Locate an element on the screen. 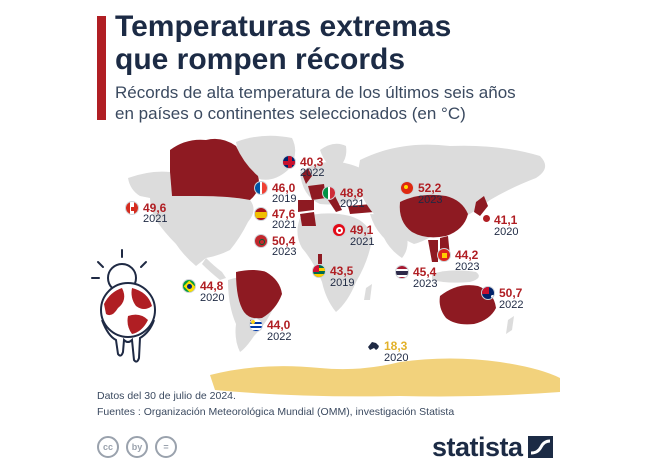  melting-globe-sun-icon is located at coordinates (123, 306).